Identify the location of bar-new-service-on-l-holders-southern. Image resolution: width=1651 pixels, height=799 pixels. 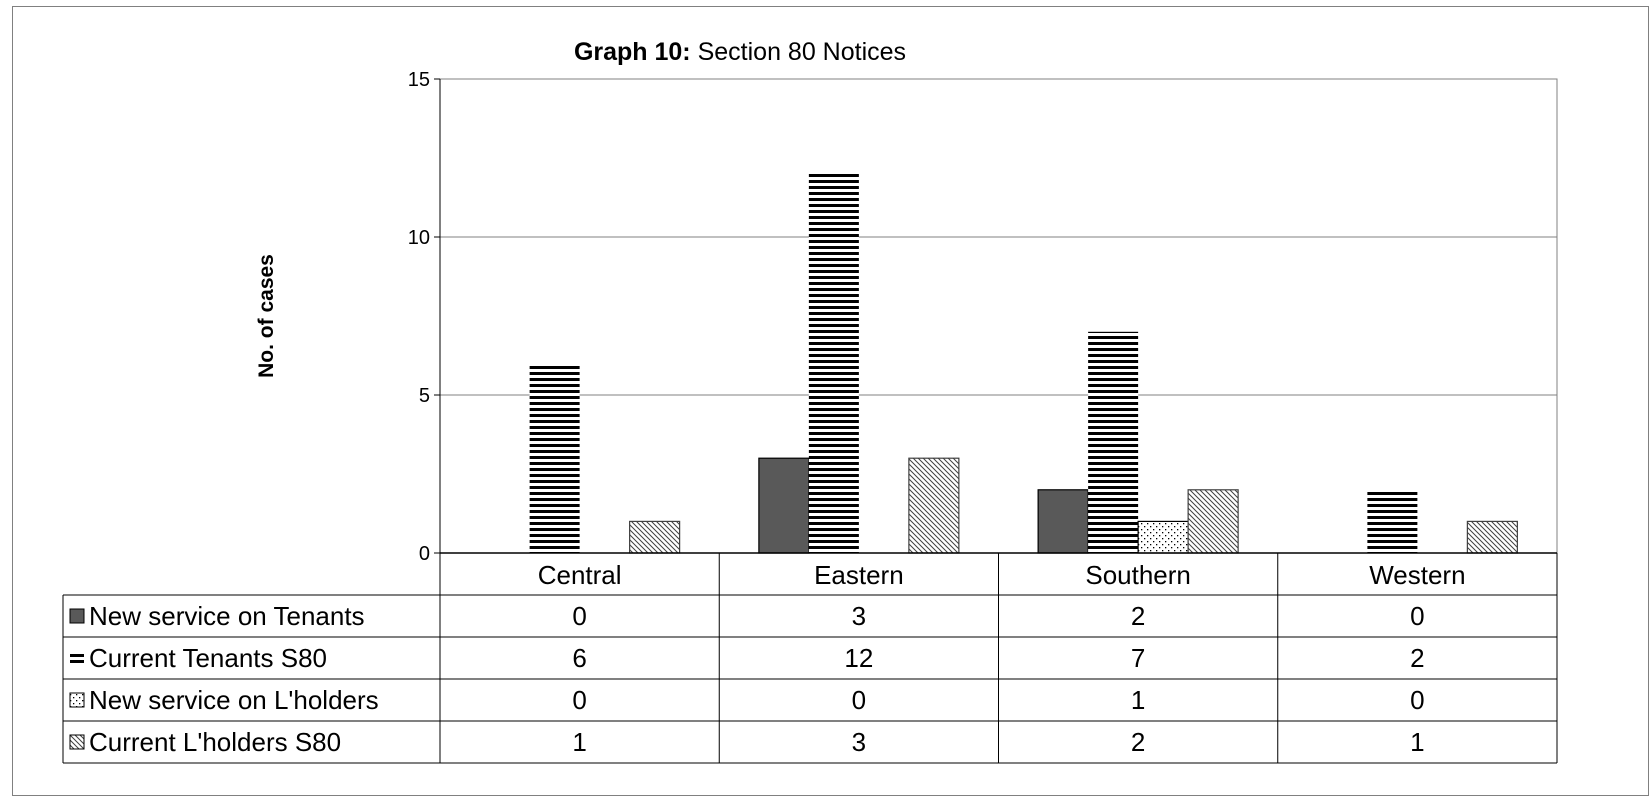
(1163, 537).